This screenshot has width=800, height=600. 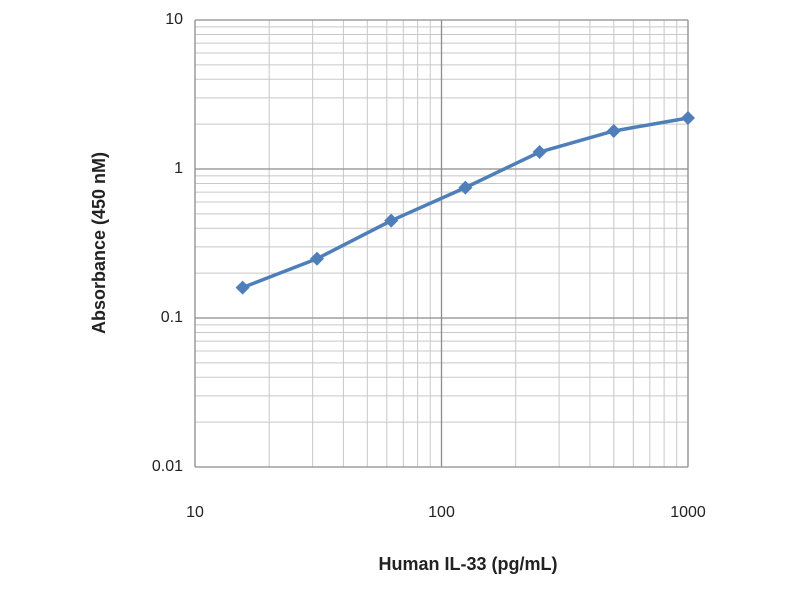 I want to click on y-axis-title: Absorbance (450 nM), so click(x=99, y=243).